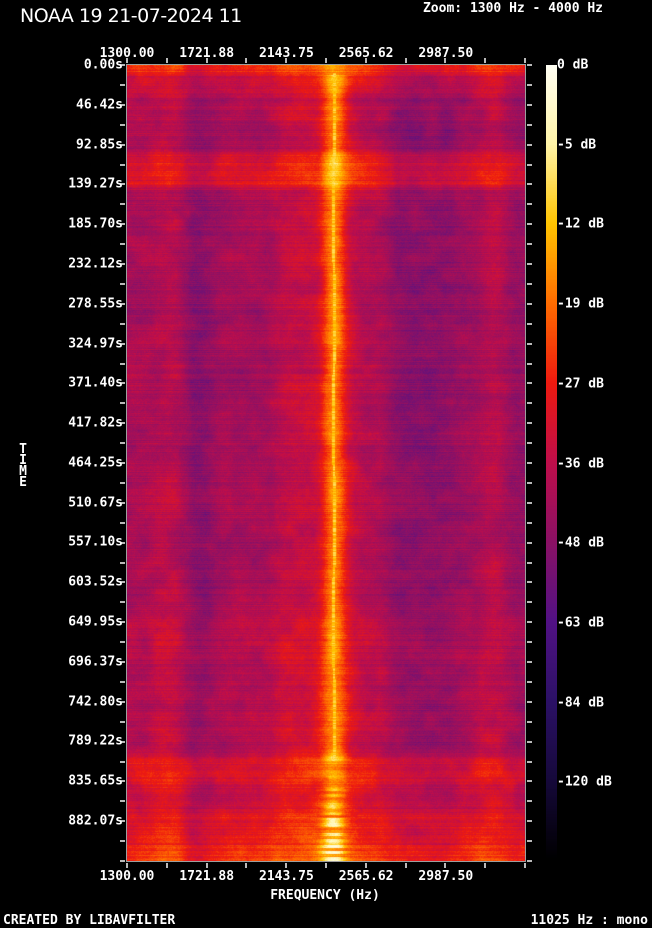  I want to click on x-axis-title: FREQUENCY (Hz), so click(325, 895).